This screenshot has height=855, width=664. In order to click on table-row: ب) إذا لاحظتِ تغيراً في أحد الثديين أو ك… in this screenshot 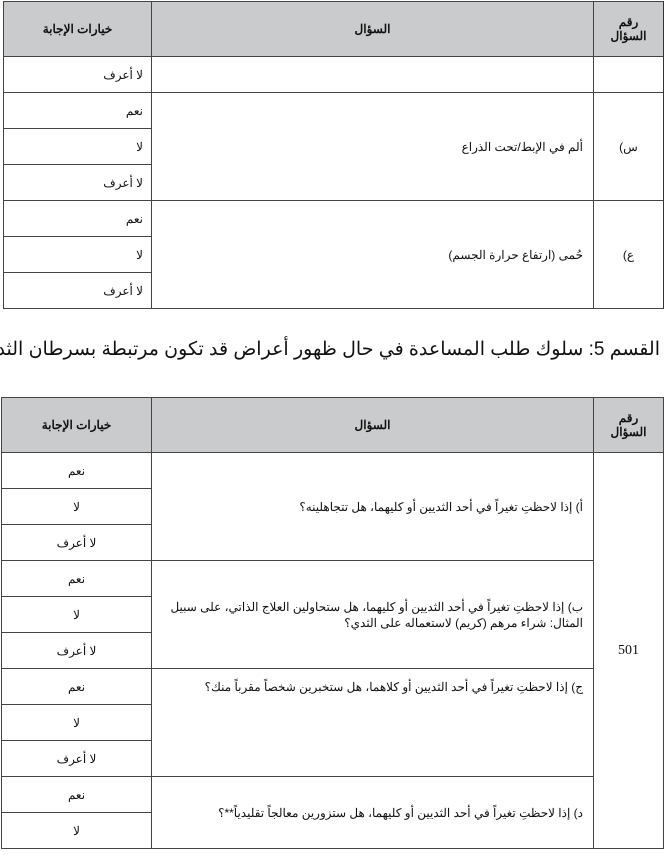, I will do `click(332, 614)`.